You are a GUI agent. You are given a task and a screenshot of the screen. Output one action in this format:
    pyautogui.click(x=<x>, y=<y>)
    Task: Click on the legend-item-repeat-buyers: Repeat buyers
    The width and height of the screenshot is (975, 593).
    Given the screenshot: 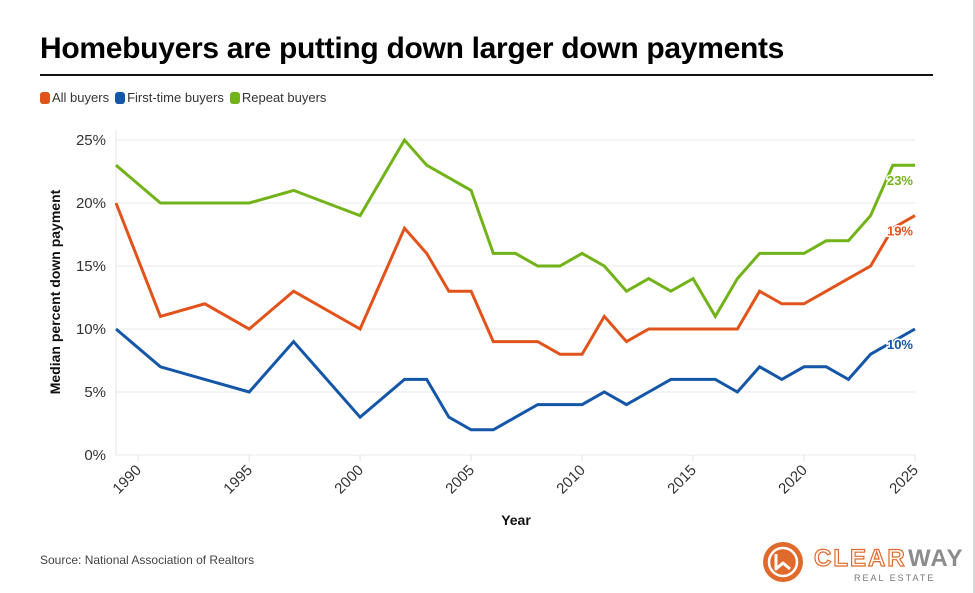 What is the action you would take?
    pyautogui.click(x=278, y=97)
    